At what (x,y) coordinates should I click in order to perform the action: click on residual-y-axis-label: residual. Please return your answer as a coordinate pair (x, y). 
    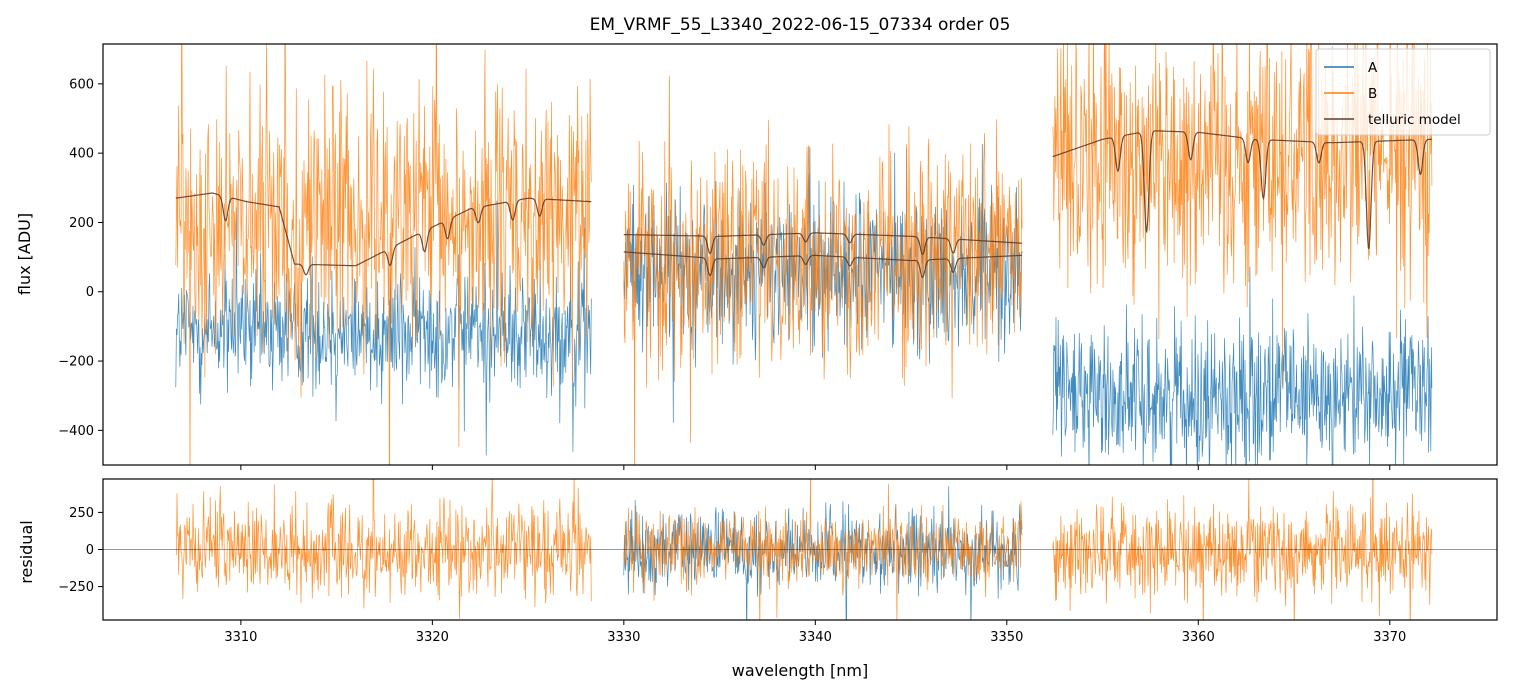
    Looking at the image, I should click on (26, 551).